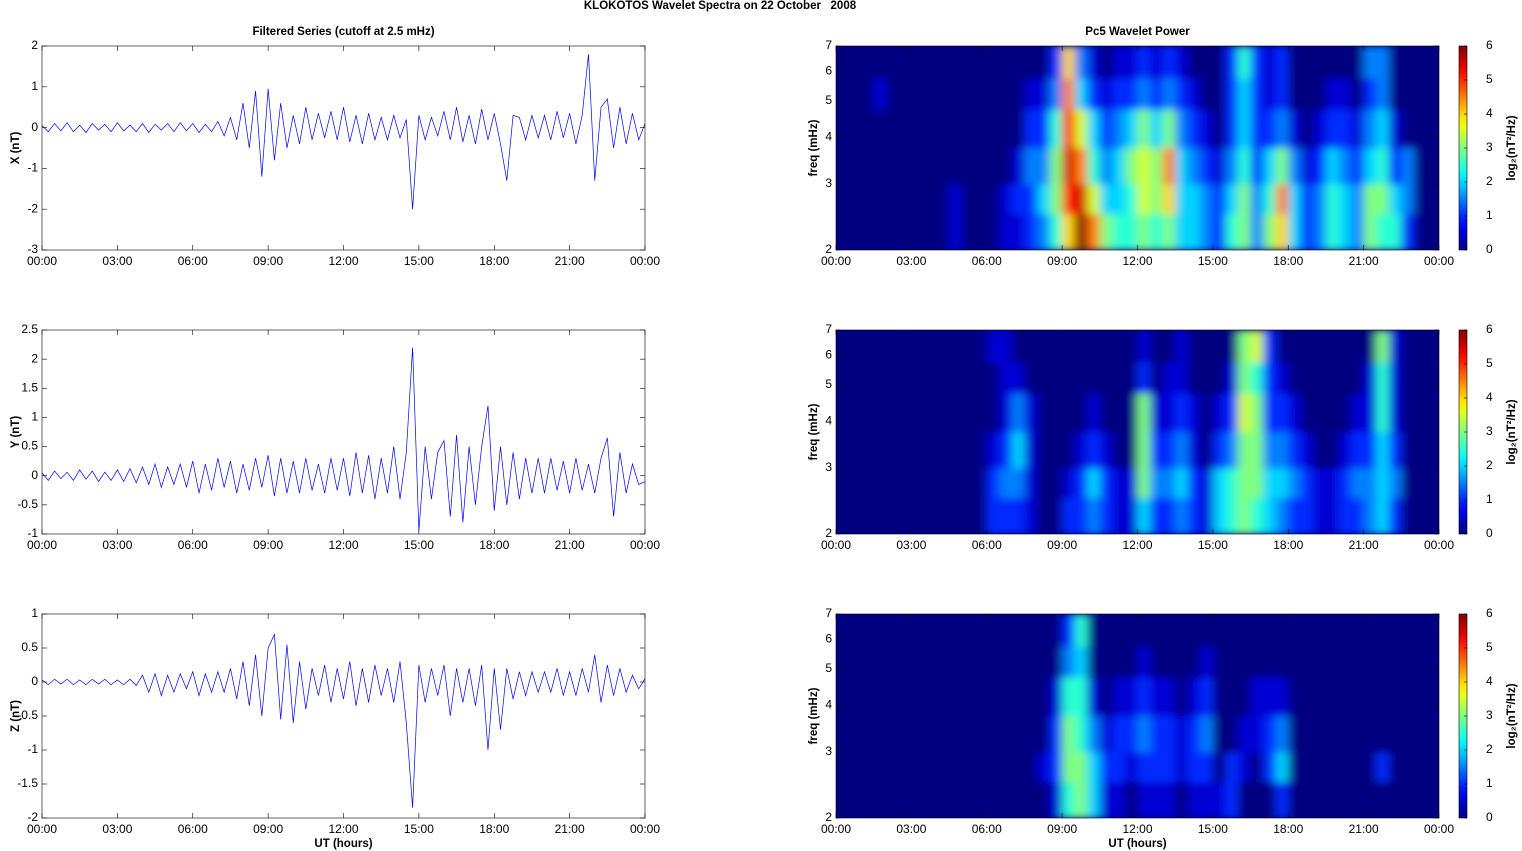 The height and width of the screenshot is (851, 1522). I want to click on x-tick-label: 09:00, so click(1062, 261).